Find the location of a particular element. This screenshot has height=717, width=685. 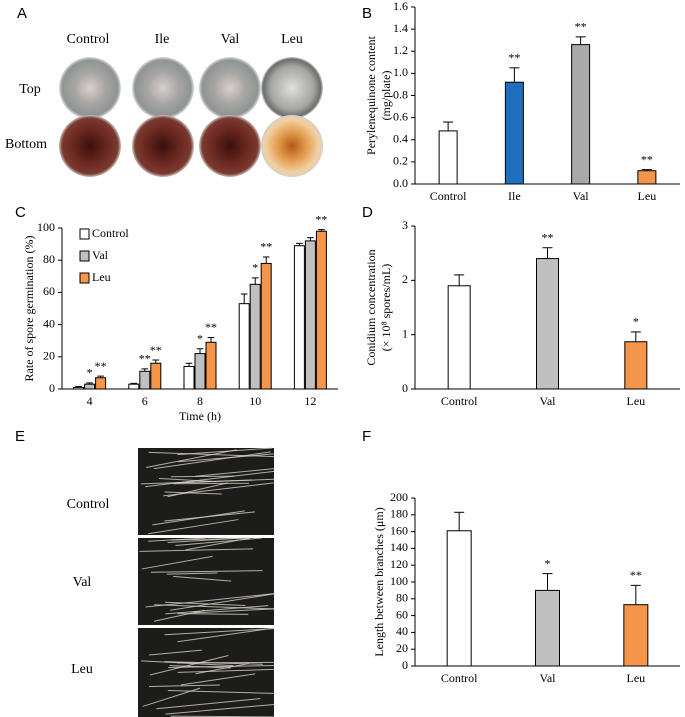

y-tick-label: 0.2 is located at coordinates (400, 161).